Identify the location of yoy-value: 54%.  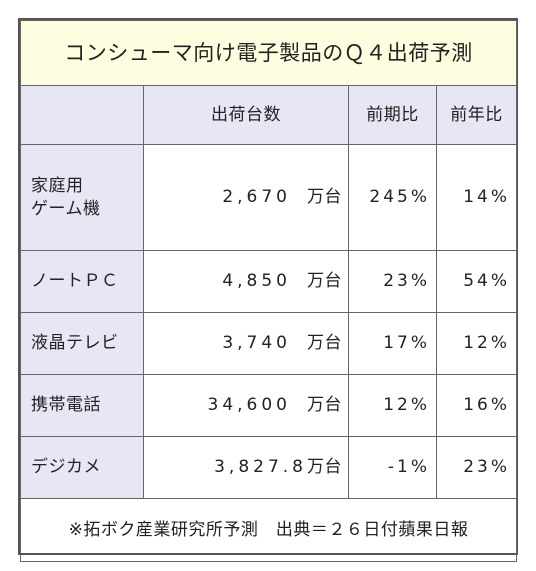
(476, 281).